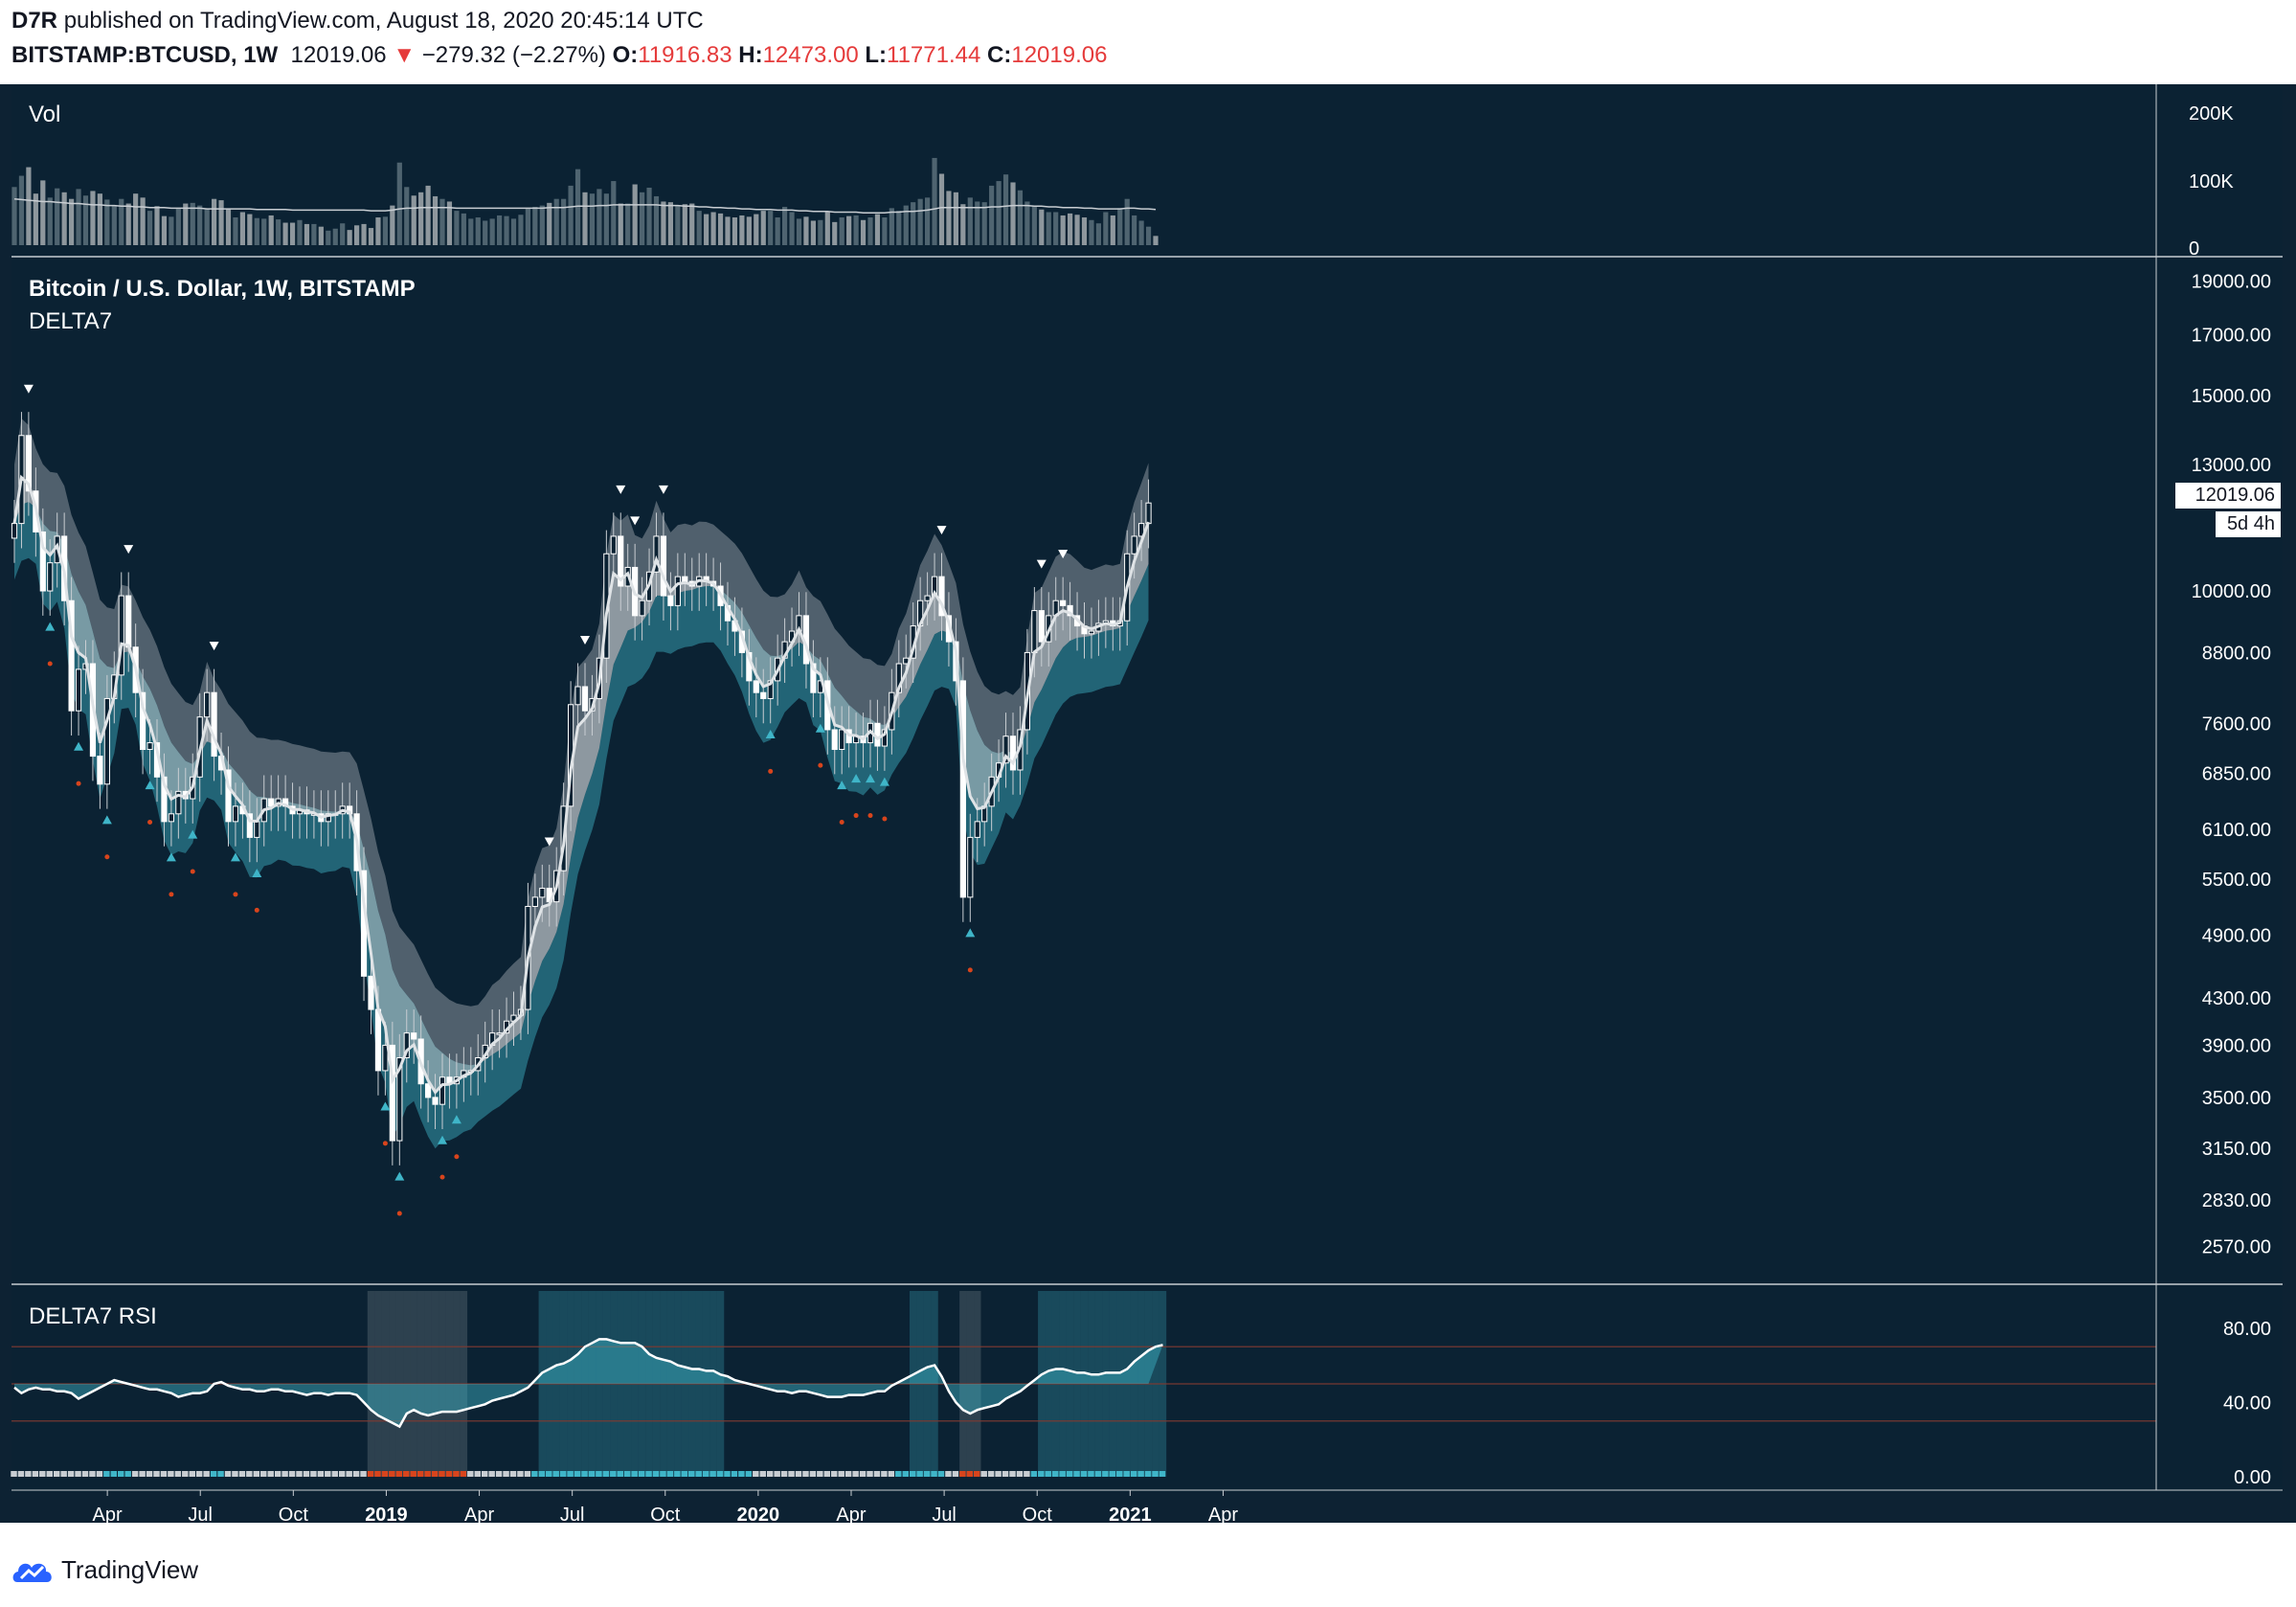 The width and height of the screenshot is (2296, 1607). Describe the element at coordinates (222, 289) in the screenshot. I see `main-series-title: Bitcoin / U.S. Dollar, 1W, BITSTAMP` at that location.